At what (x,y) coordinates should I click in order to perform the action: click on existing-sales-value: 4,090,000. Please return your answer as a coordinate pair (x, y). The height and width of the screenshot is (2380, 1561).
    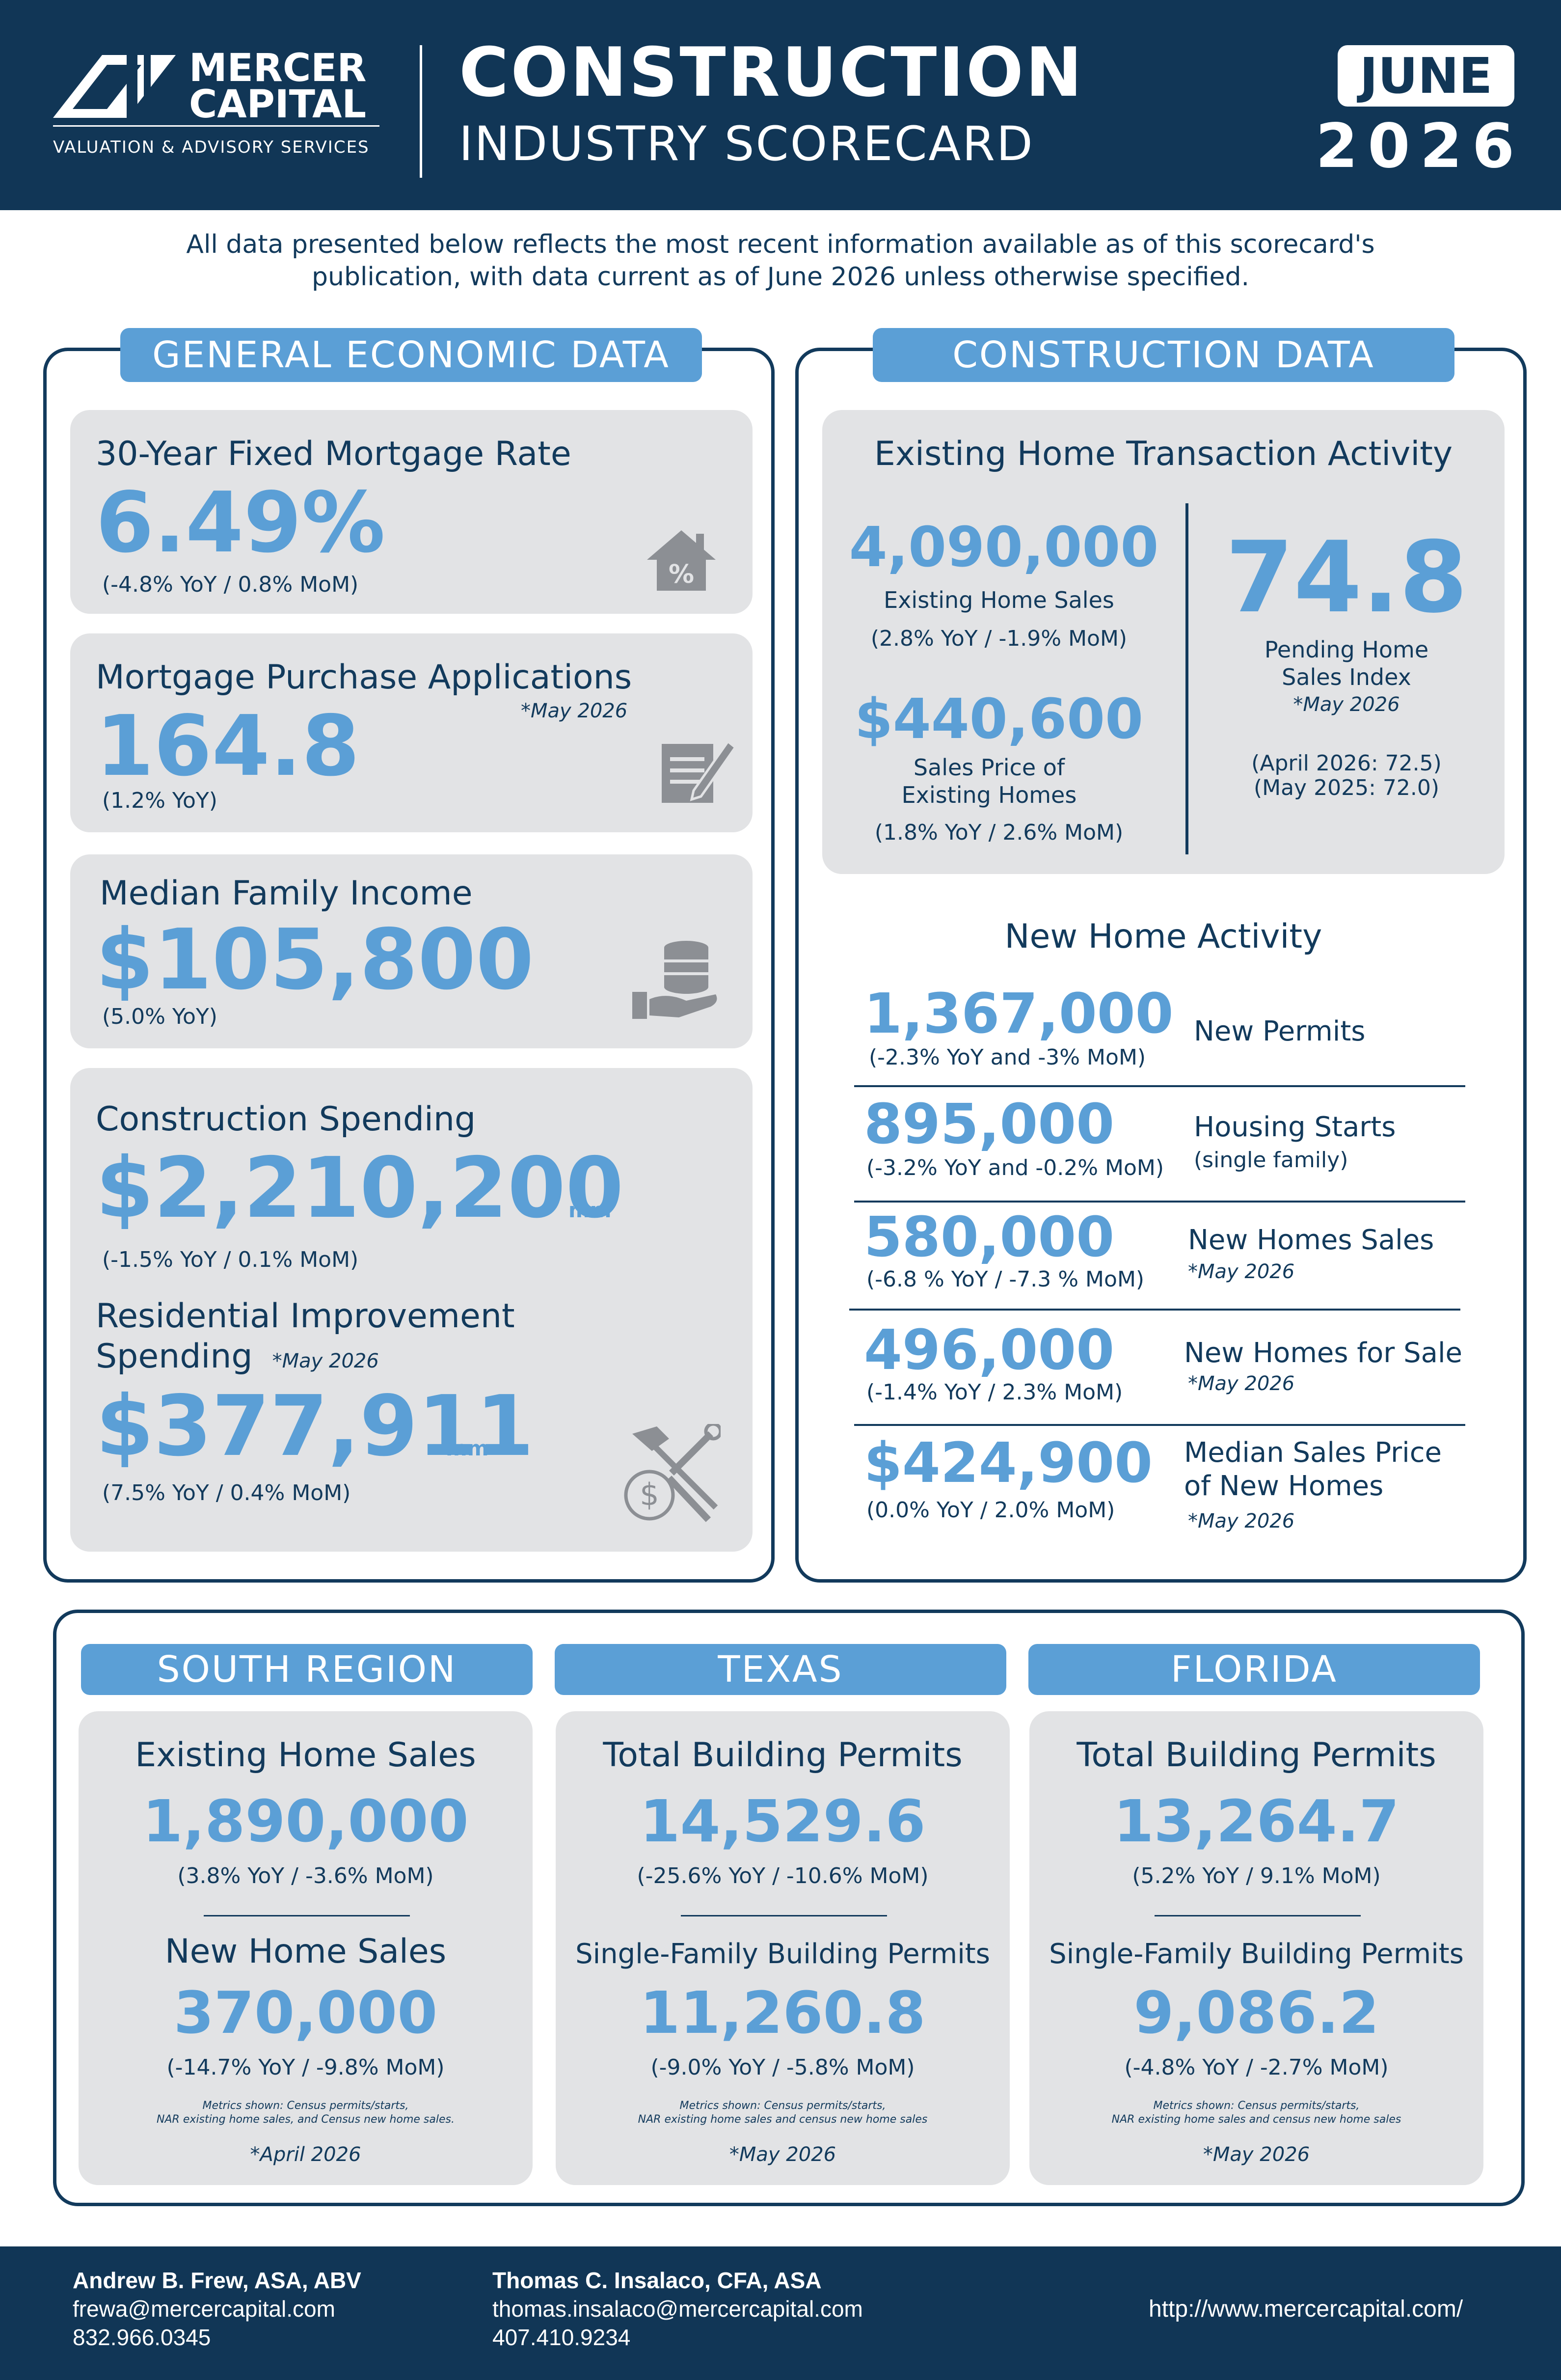
    Looking at the image, I should click on (1004, 547).